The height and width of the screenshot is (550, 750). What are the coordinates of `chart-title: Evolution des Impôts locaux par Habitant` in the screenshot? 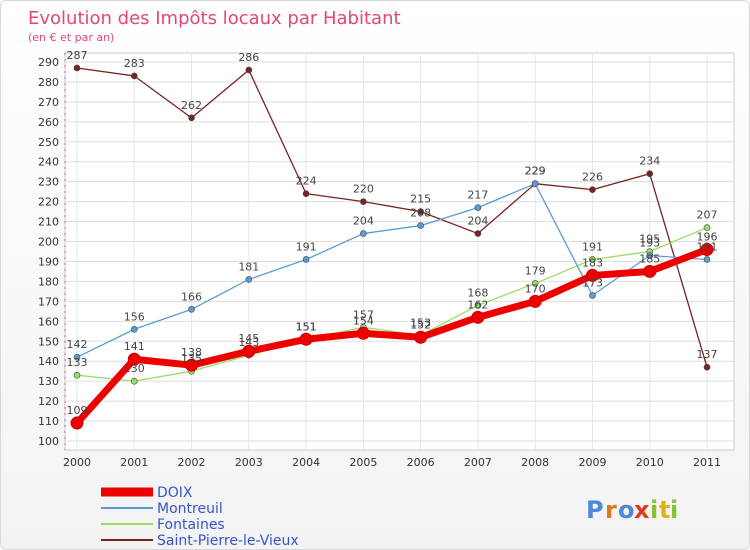 It's located at (214, 18).